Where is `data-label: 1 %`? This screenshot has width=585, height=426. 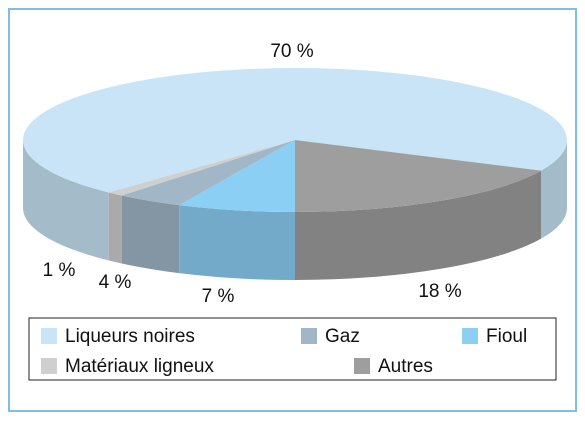 data-label: 1 % is located at coordinates (59, 270).